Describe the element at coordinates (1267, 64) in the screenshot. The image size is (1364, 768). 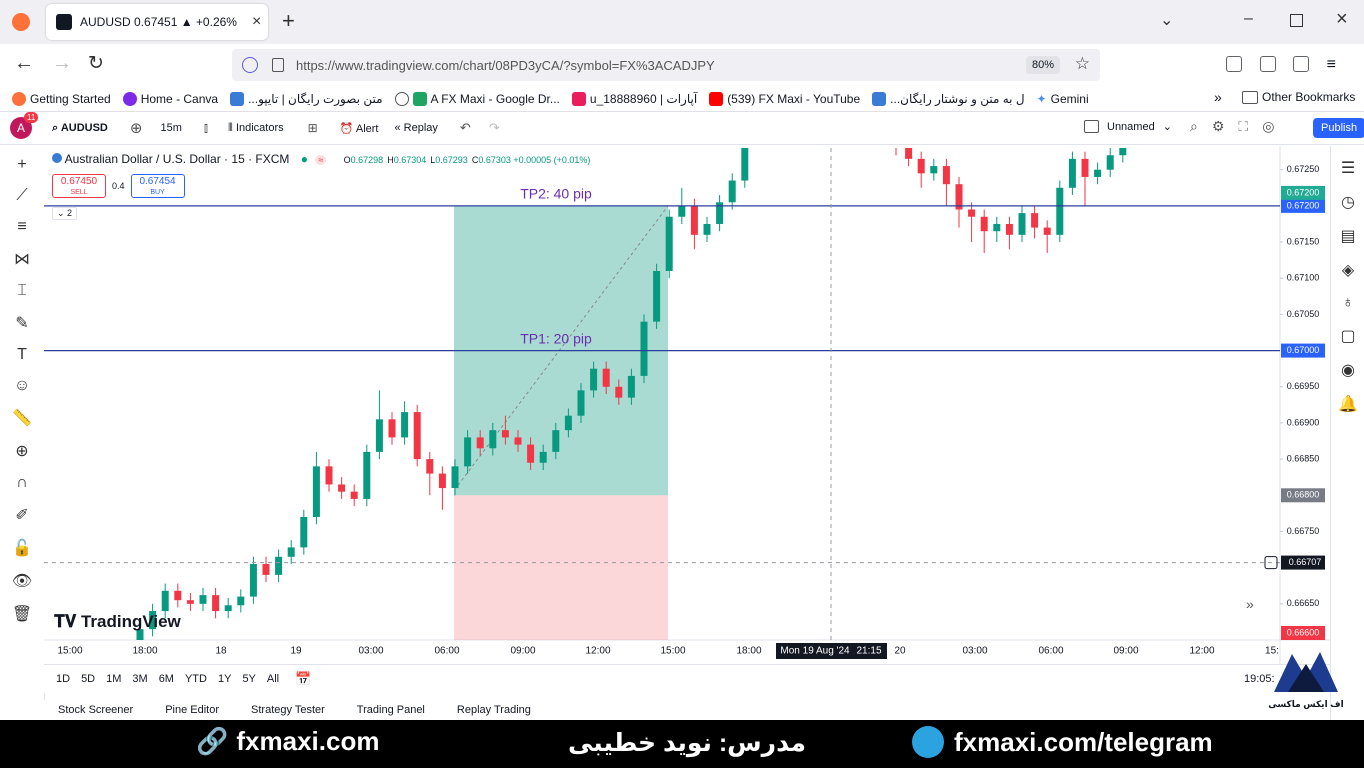
I see `downloads` at that location.